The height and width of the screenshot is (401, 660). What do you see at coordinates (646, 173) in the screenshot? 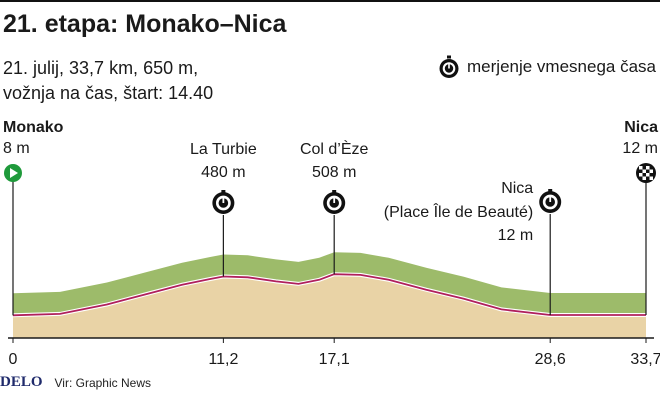
I see `checkered-flag-icon` at bounding box center [646, 173].